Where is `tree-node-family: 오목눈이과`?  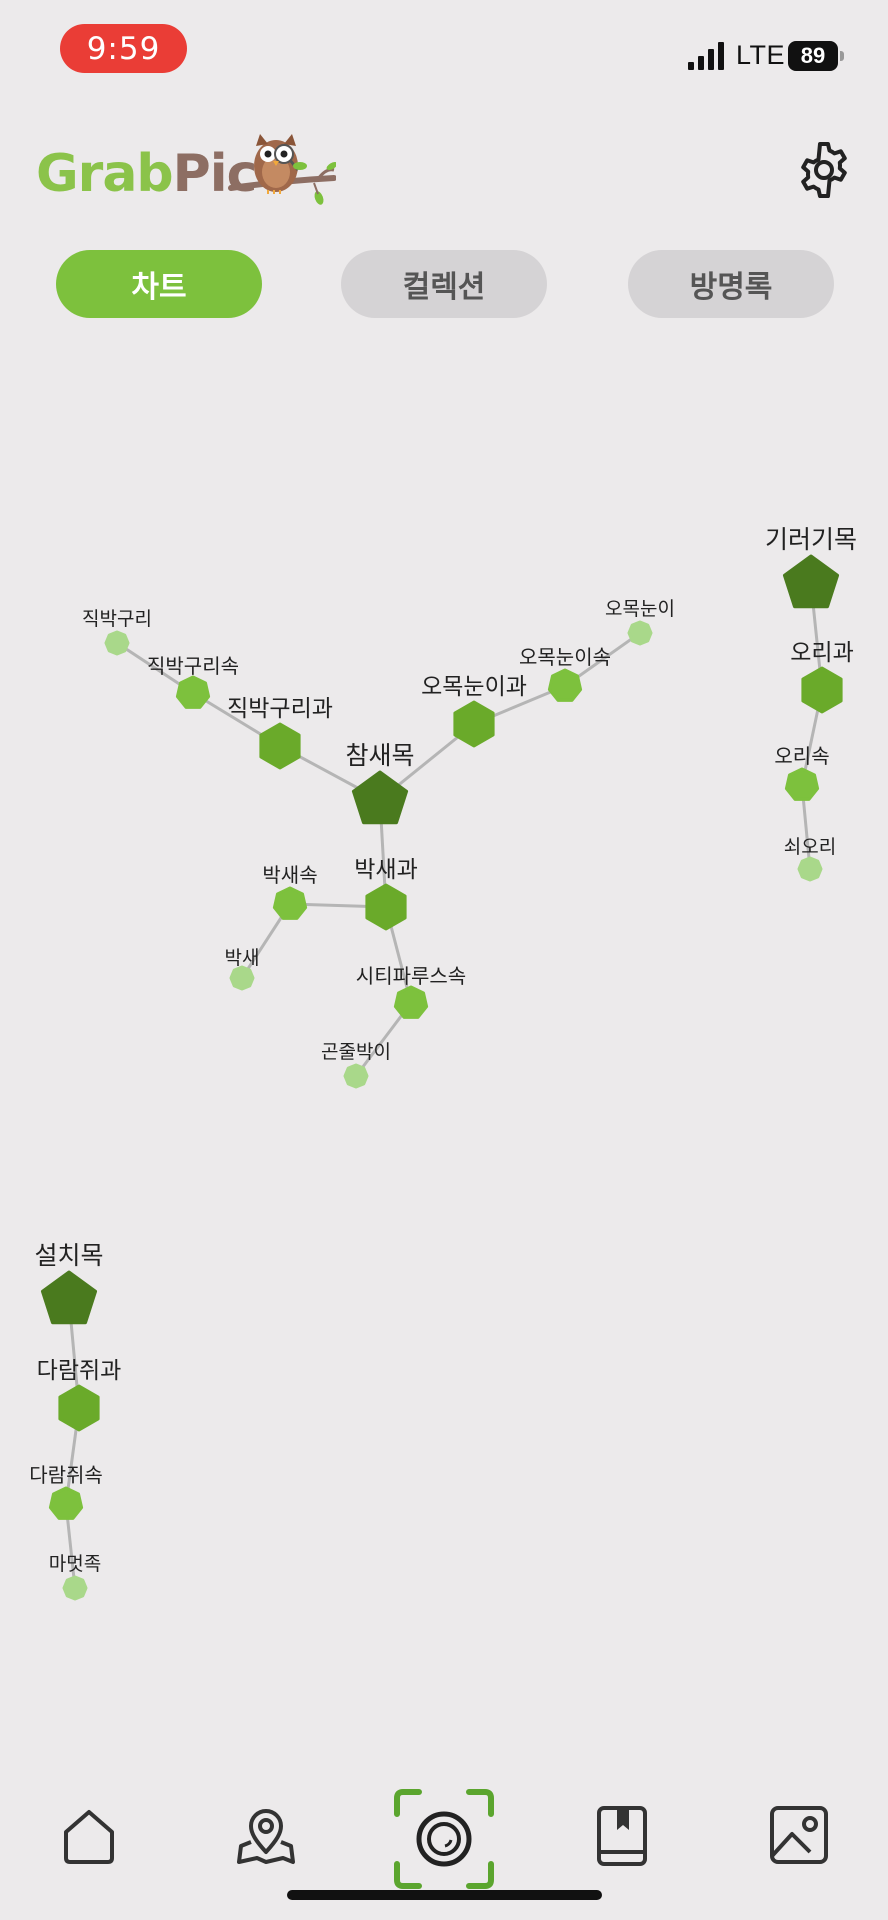
tree-node-family: 오목눈이과 is located at coordinates (474, 711).